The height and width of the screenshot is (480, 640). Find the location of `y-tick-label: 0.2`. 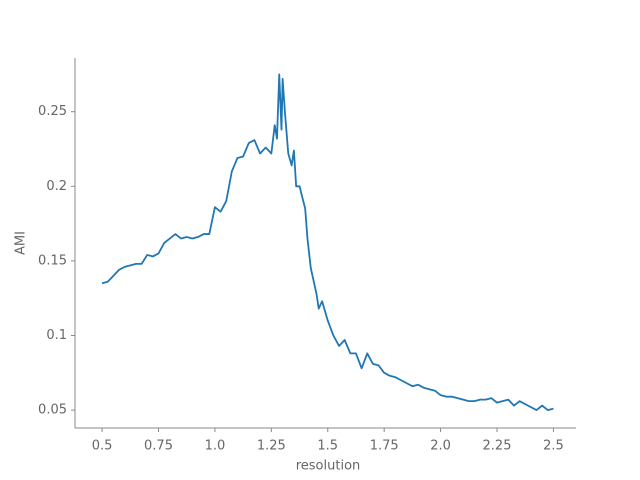

y-tick-label: 0.2 is located at coordinates (56, 186).